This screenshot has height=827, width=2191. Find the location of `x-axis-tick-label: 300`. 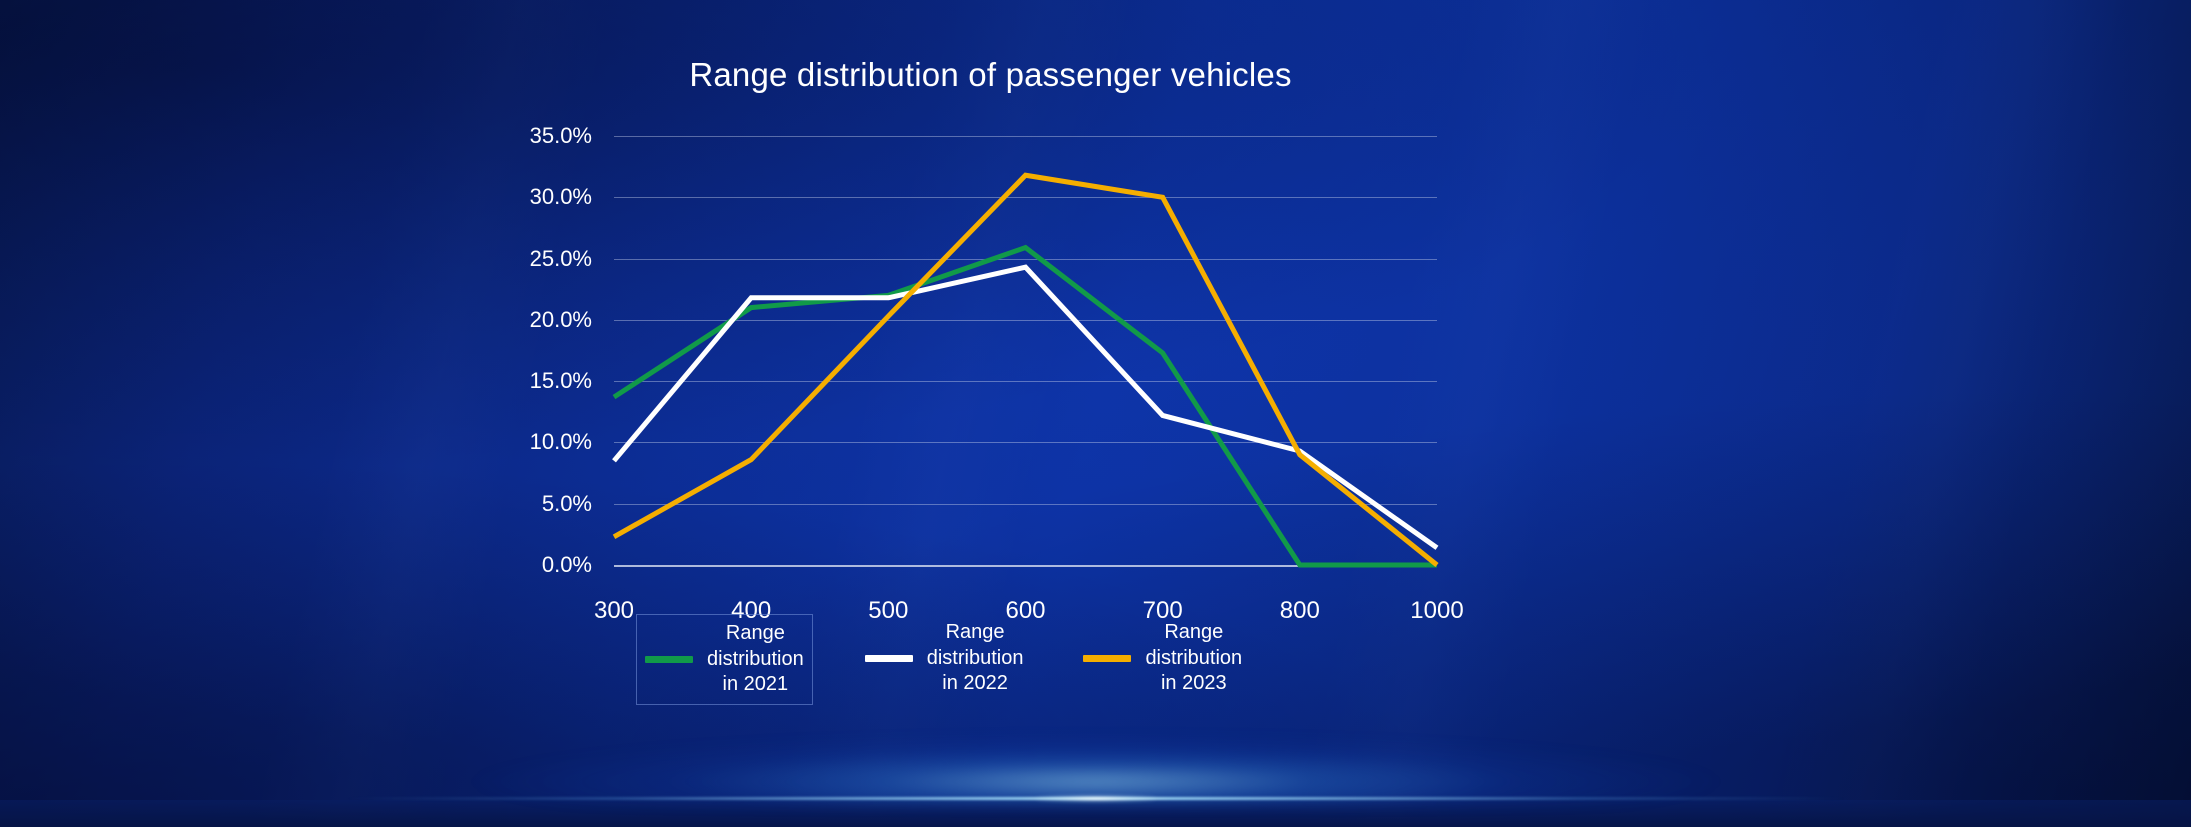

x-axis-tick-label: 300 is located at coordinates (614, 610).